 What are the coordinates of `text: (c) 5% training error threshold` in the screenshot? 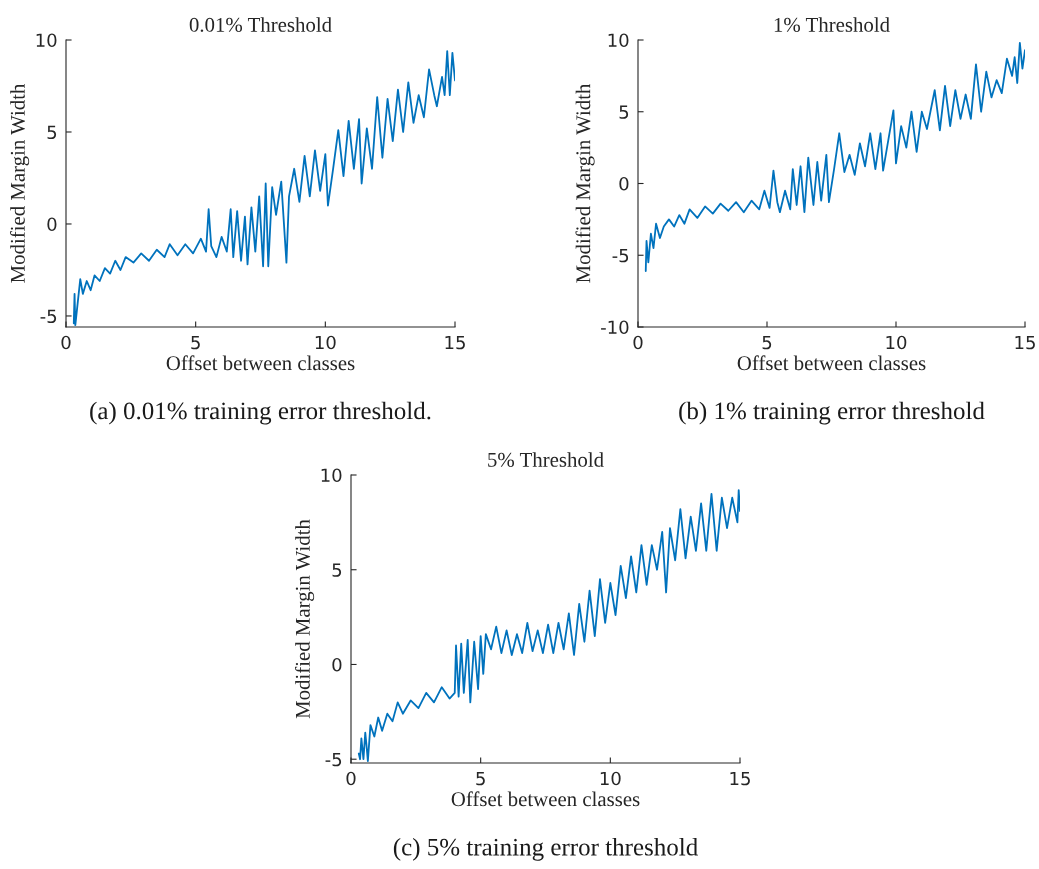 It's located at (545, 849).